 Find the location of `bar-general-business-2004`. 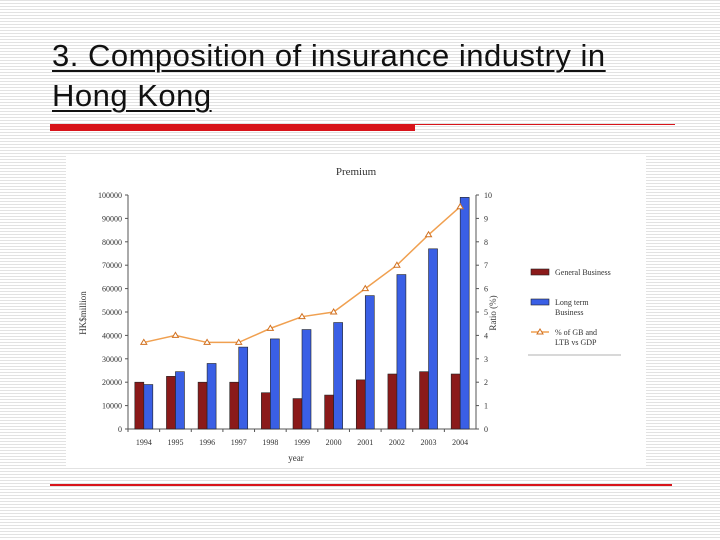

bar-general-business-2004 is located at coordinates (455, 401).